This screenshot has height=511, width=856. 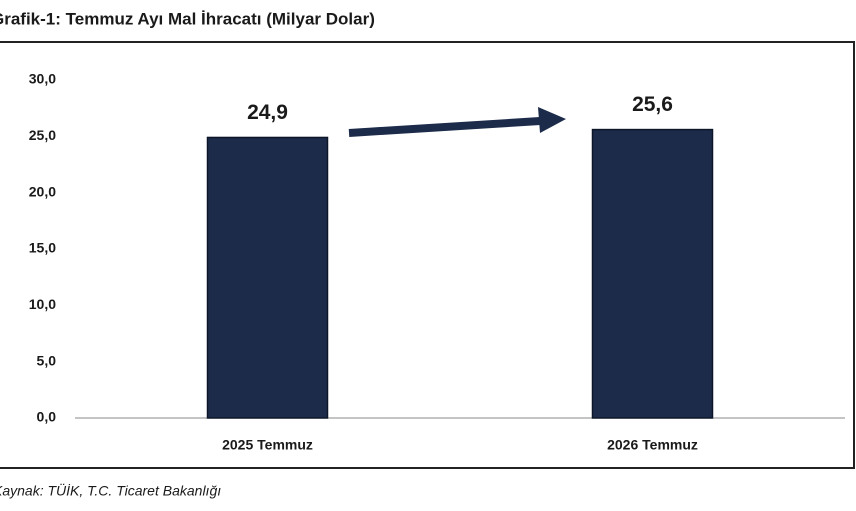 I want to click on y-tick-label: 5,0, so click(x=47, y=360).